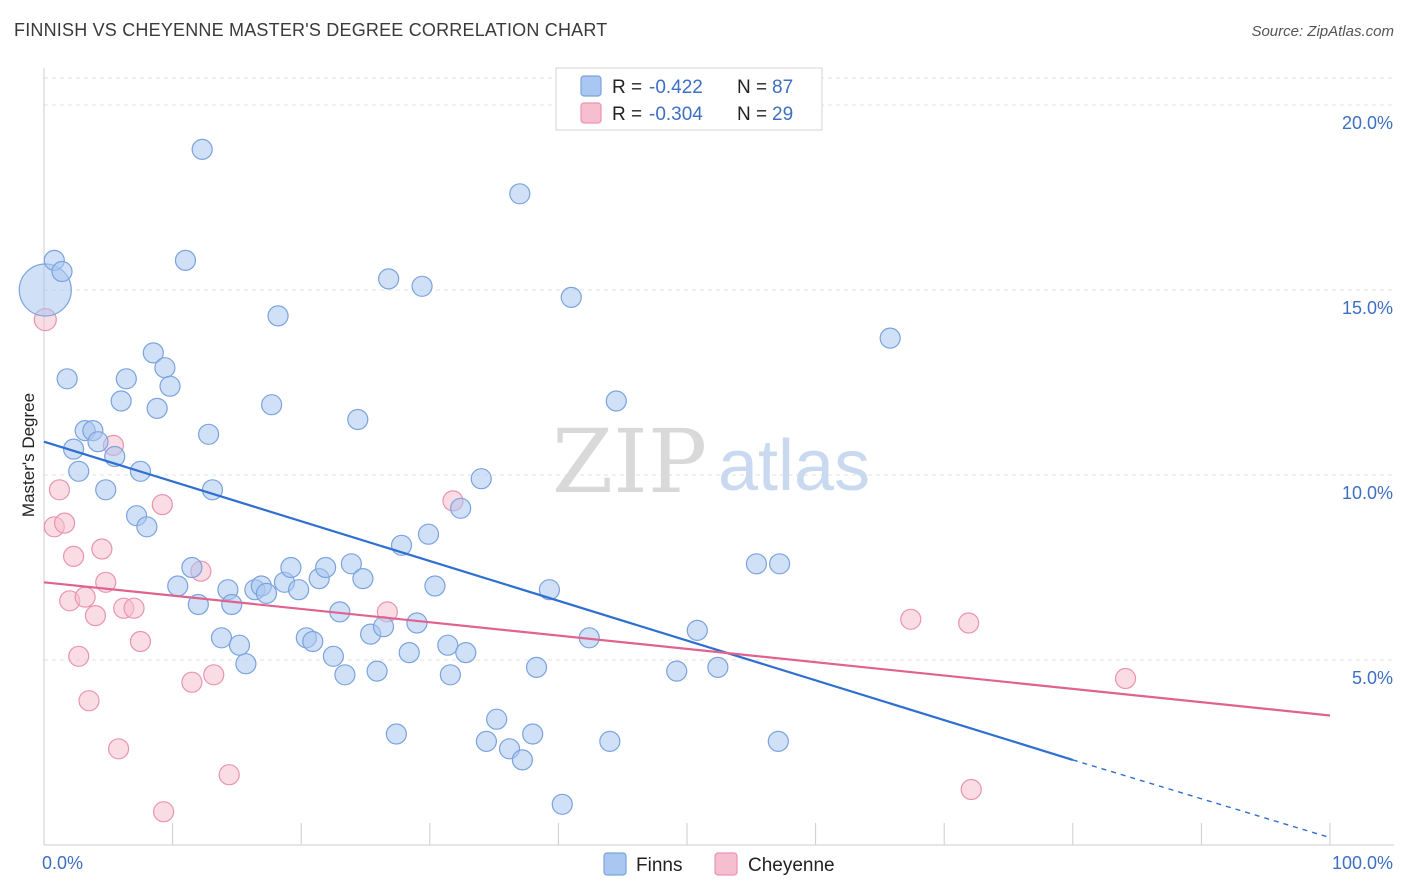  I want to click on x-axis-ticks, so click(751, 834).